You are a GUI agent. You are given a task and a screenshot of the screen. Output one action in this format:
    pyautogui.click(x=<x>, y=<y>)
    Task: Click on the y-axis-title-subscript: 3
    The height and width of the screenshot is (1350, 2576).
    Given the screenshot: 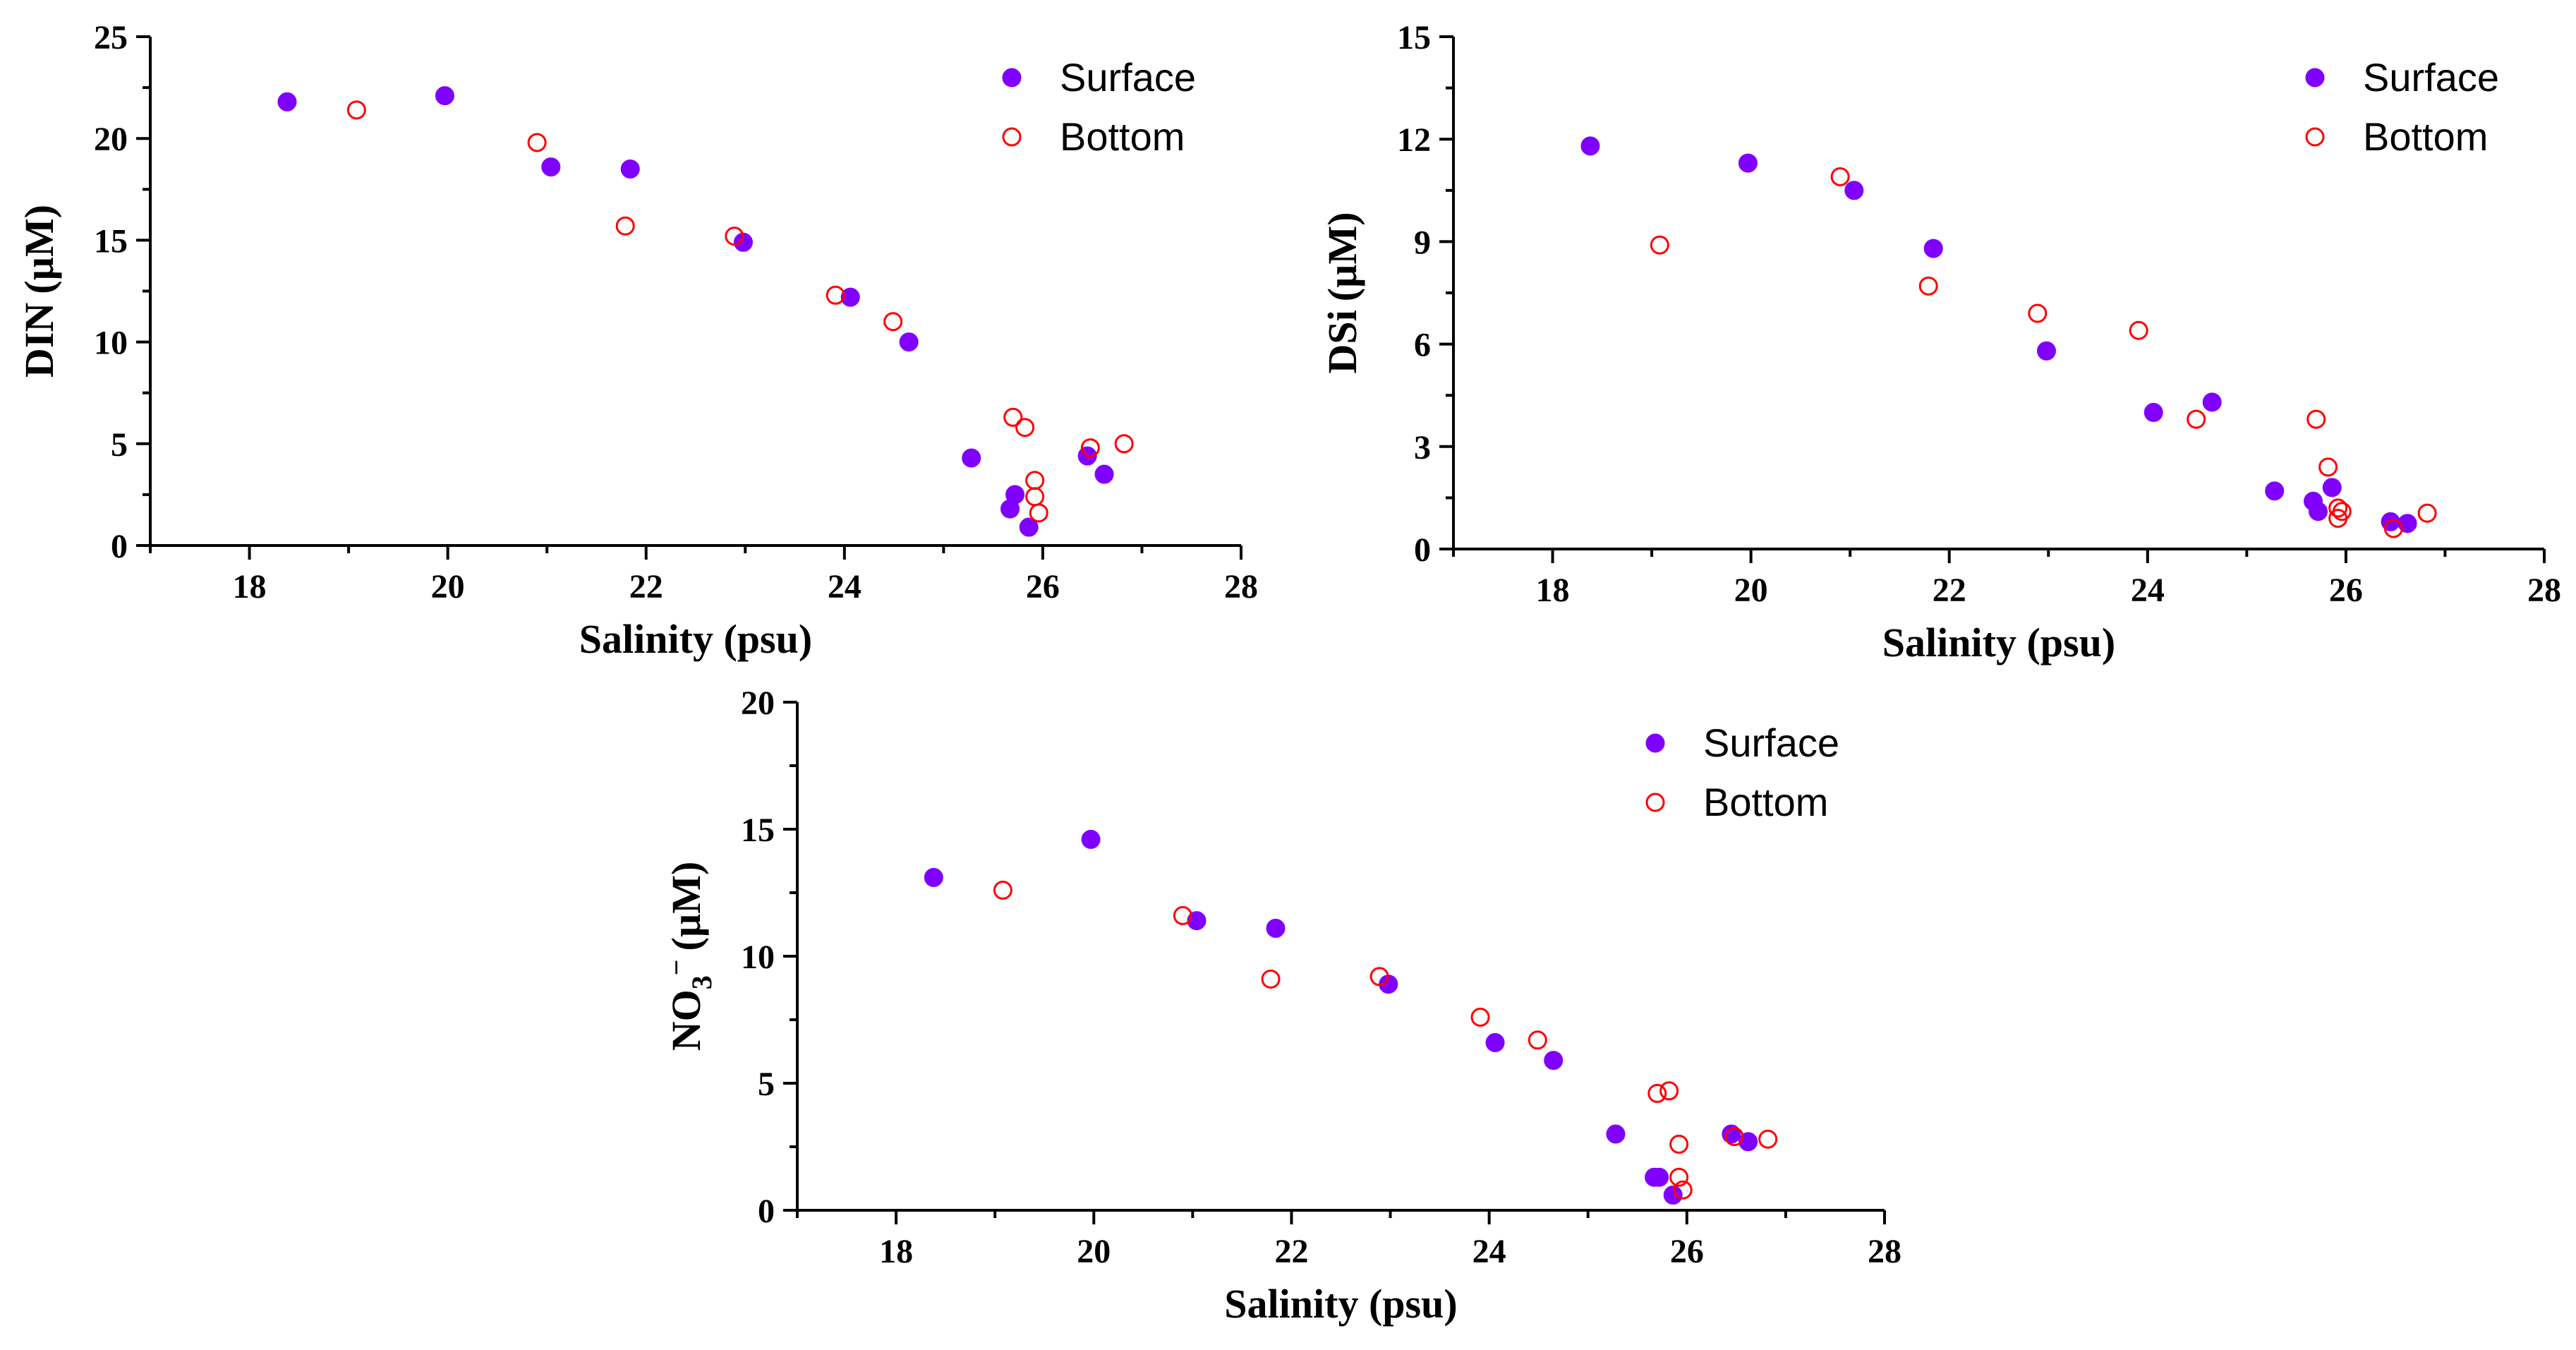 What is the action you would take?
    pyautogui.click(x=702, y=982)
    